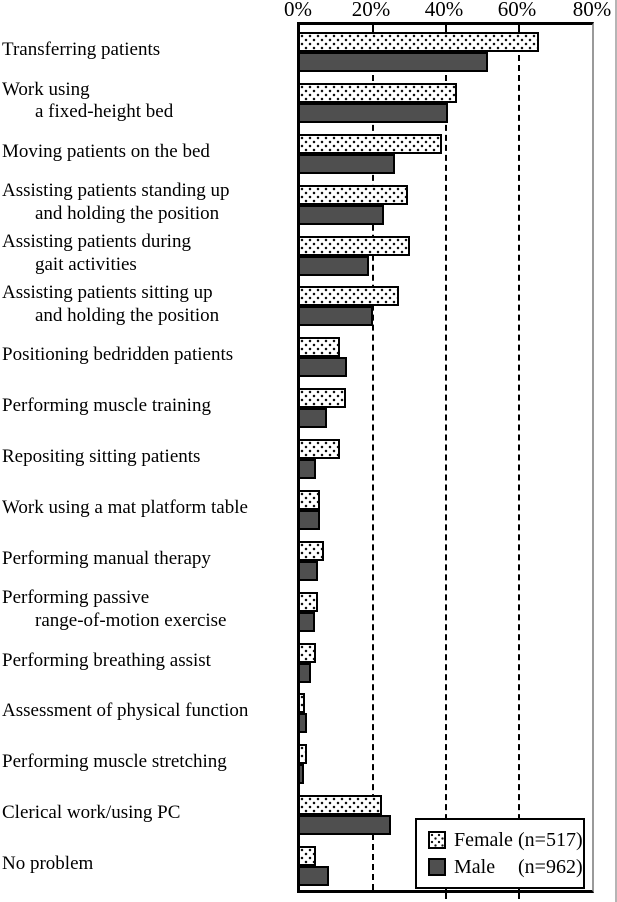 Image resolution: width=617 pixels, height=902 pixels. I want to click on category-label-line: Performing muscle stretching, so click(114, 762).